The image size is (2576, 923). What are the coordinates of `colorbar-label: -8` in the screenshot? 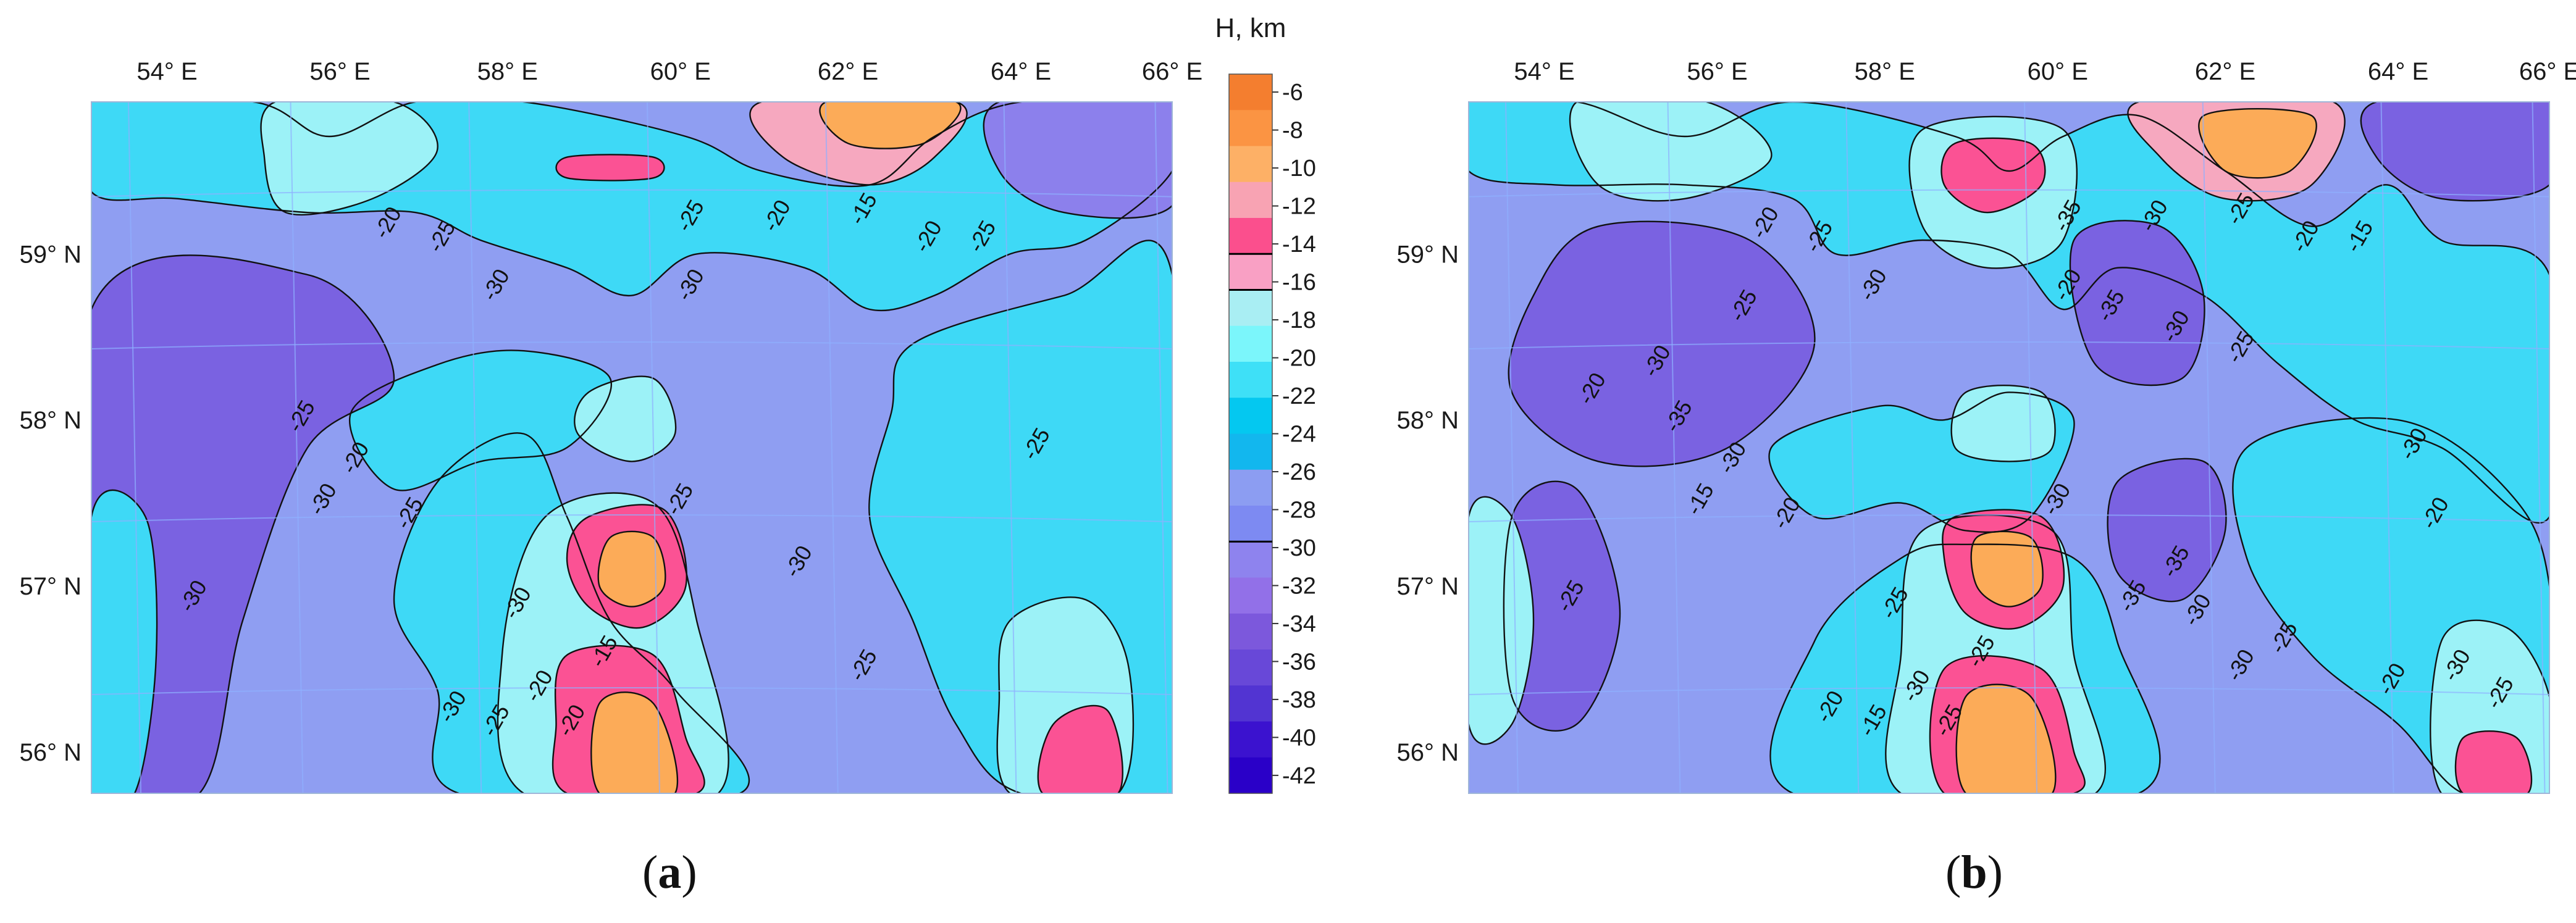 It's located at (1292, 131).